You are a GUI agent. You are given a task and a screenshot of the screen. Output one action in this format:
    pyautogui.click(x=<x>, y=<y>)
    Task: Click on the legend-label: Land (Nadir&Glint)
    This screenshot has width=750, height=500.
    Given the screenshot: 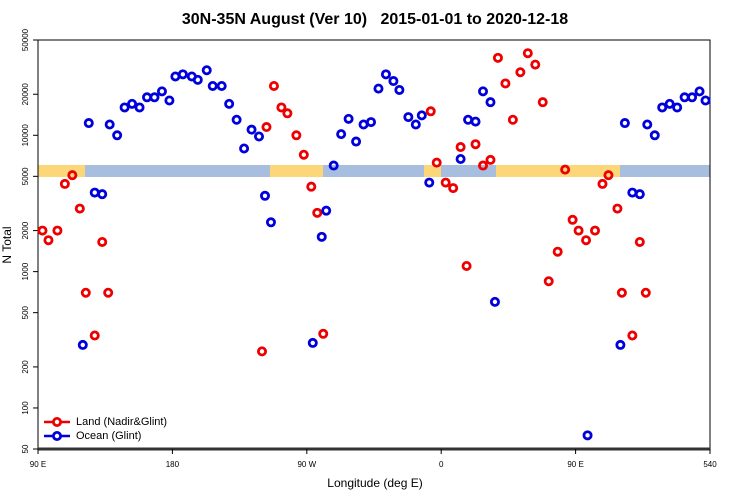 What is the action you would take?
    pyautogui.click(x=121, y=422)
    